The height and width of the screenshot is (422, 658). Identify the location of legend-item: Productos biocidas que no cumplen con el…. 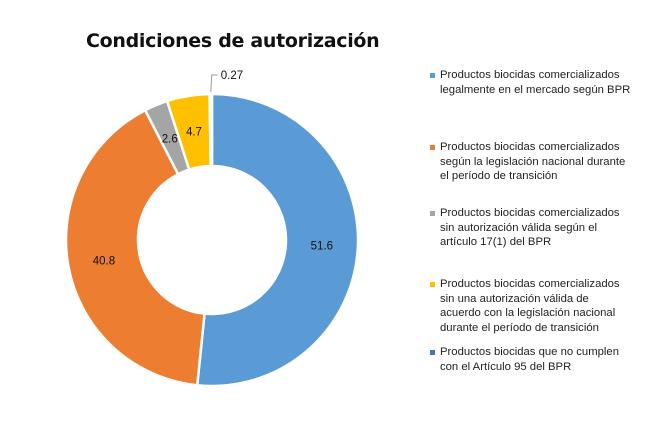
(542, 359).